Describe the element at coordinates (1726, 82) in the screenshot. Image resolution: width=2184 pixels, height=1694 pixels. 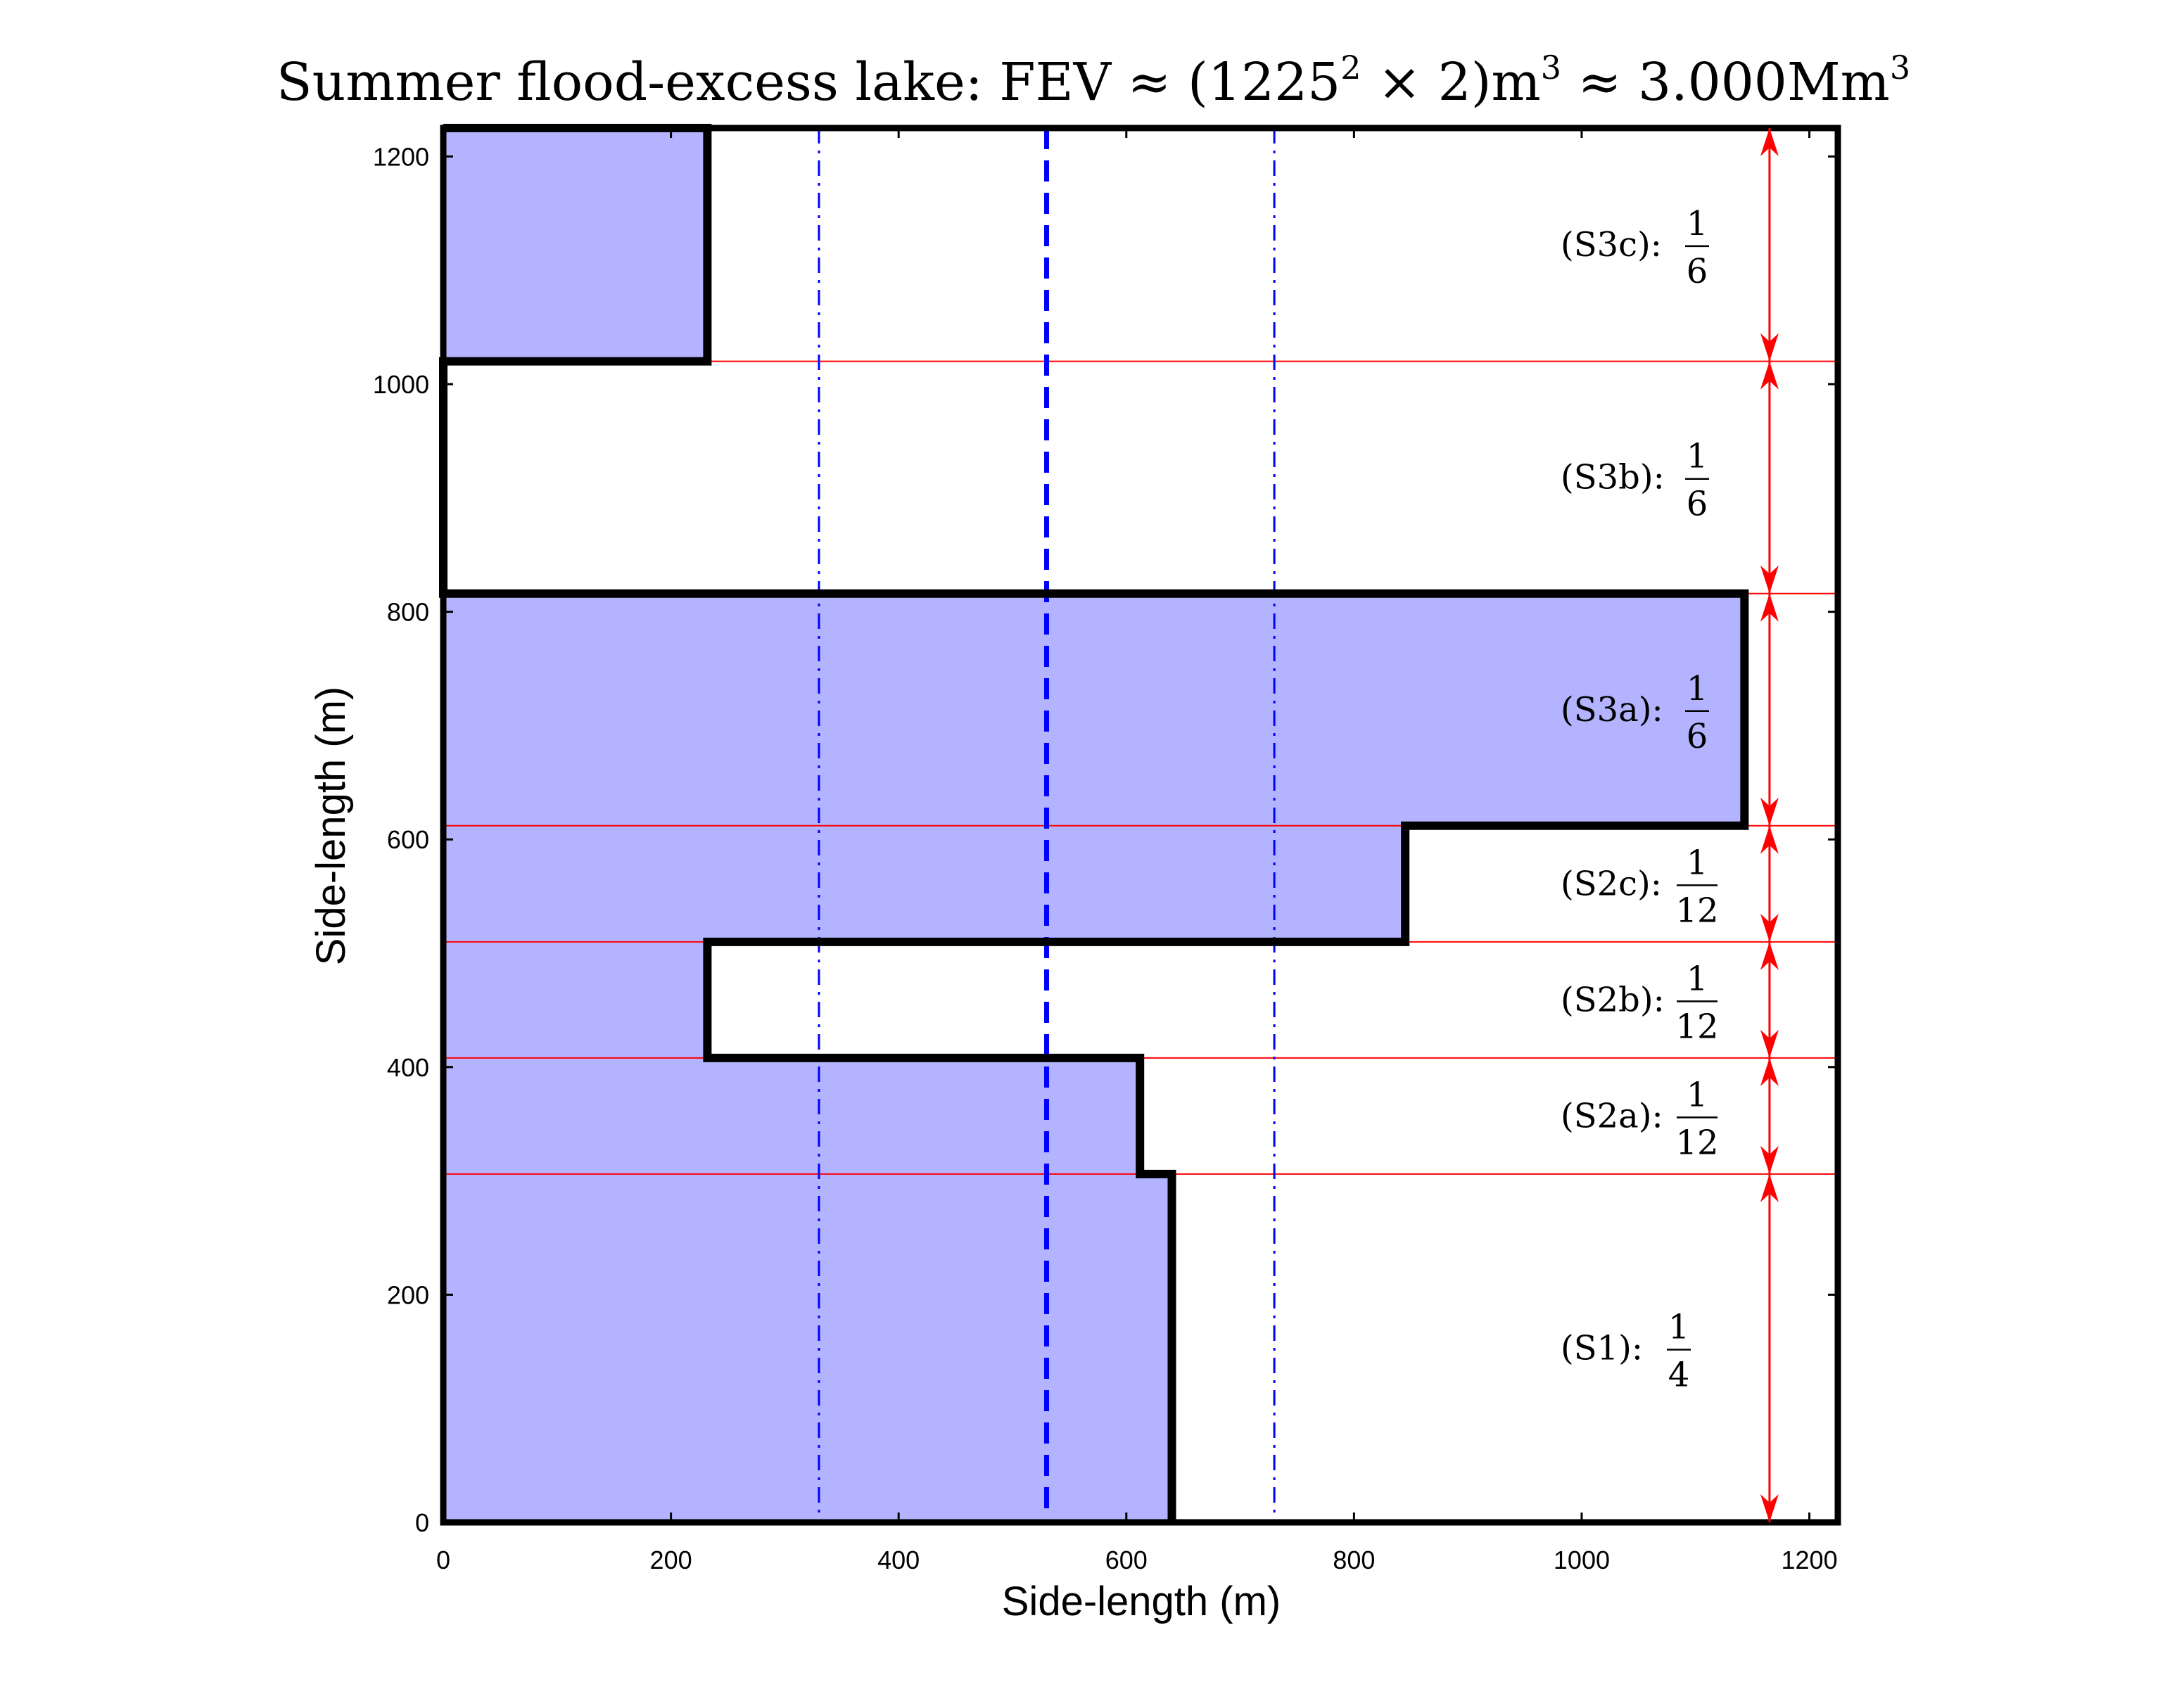
I see `title-mid2: ≈ 3.000Mm` at that location.